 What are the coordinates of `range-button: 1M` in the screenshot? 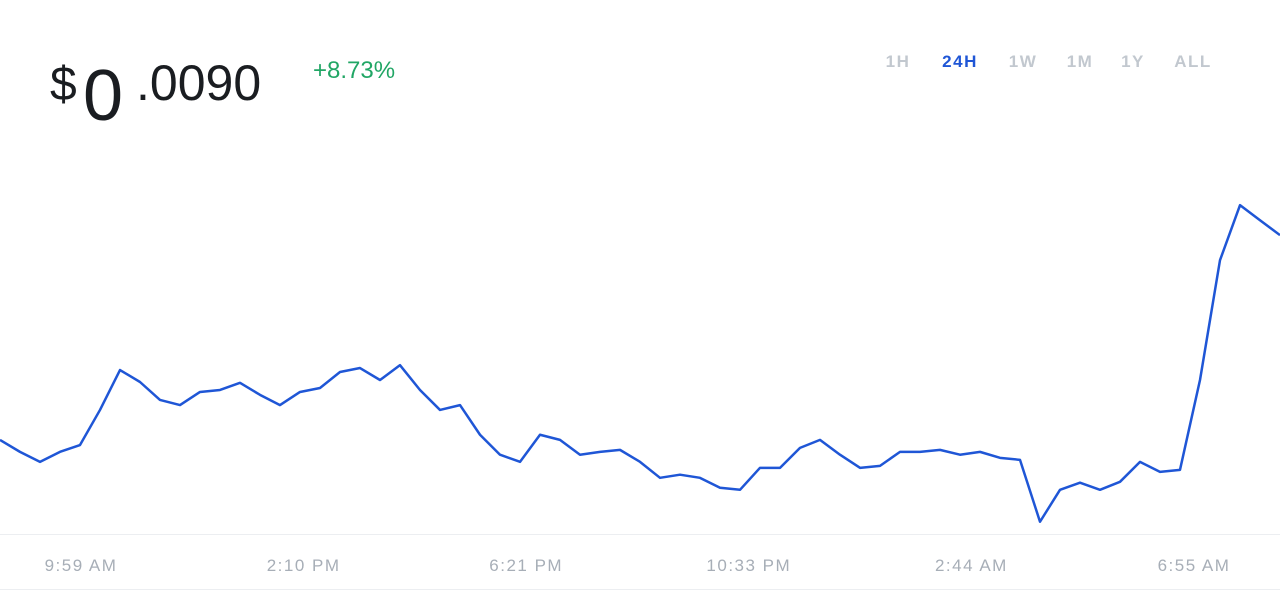 It's located at (1080, 61).